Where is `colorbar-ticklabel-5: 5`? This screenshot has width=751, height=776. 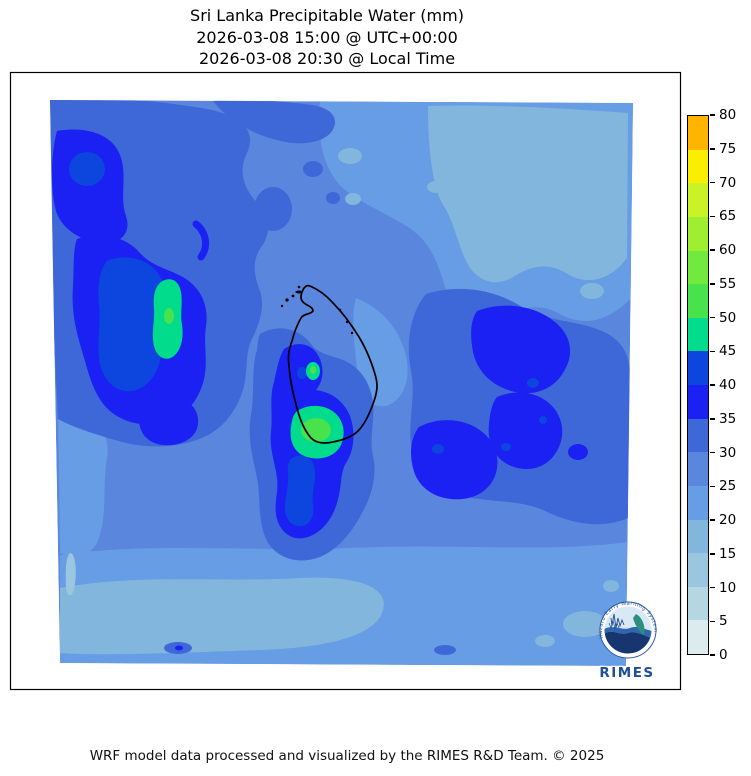
colorbar-ticklabel-5: 5 is located at coordinates (723, 621).